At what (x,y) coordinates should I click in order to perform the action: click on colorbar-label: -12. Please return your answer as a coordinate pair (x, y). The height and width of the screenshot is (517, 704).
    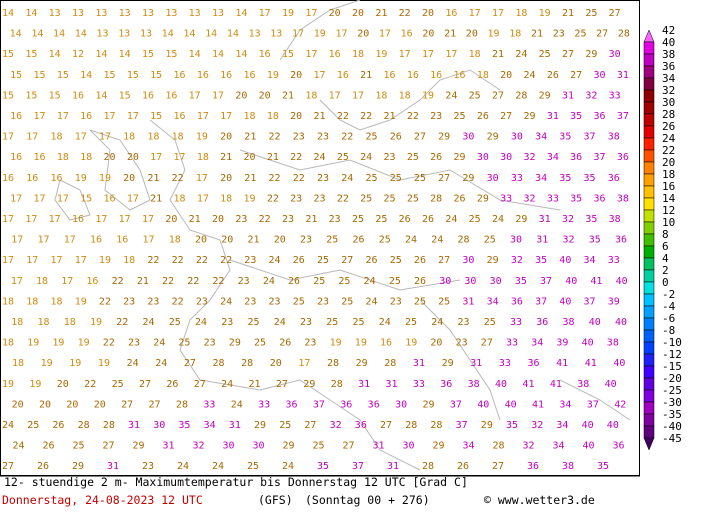
    Looking at the image, I should click on (672, 354).